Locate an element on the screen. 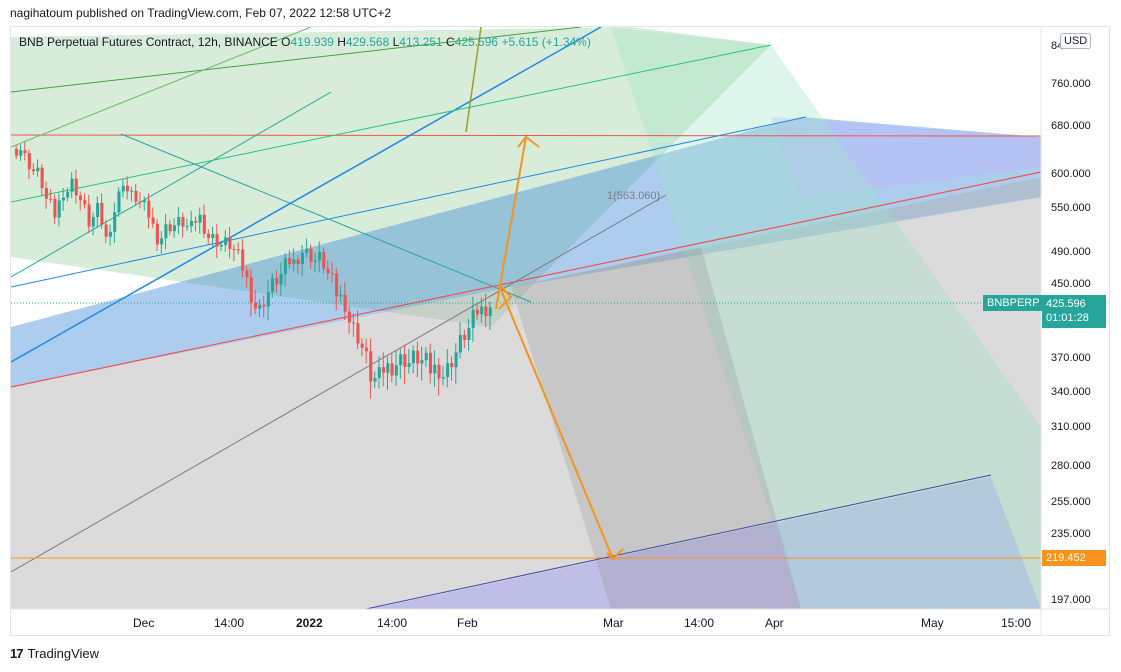 The image size is (1121, 672). time-tick-label: 2022 is located at coordinates (309, 623).